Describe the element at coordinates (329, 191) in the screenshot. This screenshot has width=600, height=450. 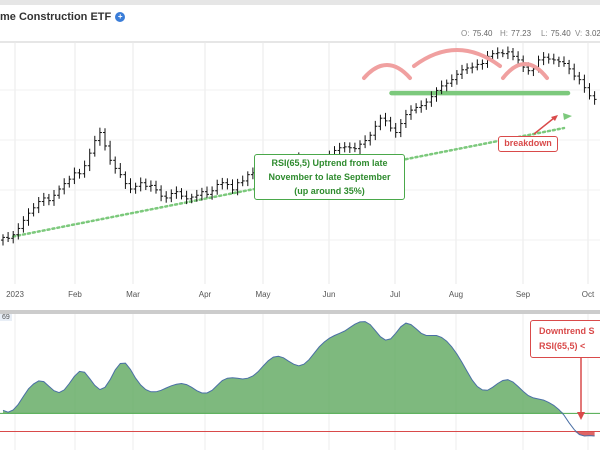
I see `rsi-uptrend-line-3: (up around 35%)` at that location.